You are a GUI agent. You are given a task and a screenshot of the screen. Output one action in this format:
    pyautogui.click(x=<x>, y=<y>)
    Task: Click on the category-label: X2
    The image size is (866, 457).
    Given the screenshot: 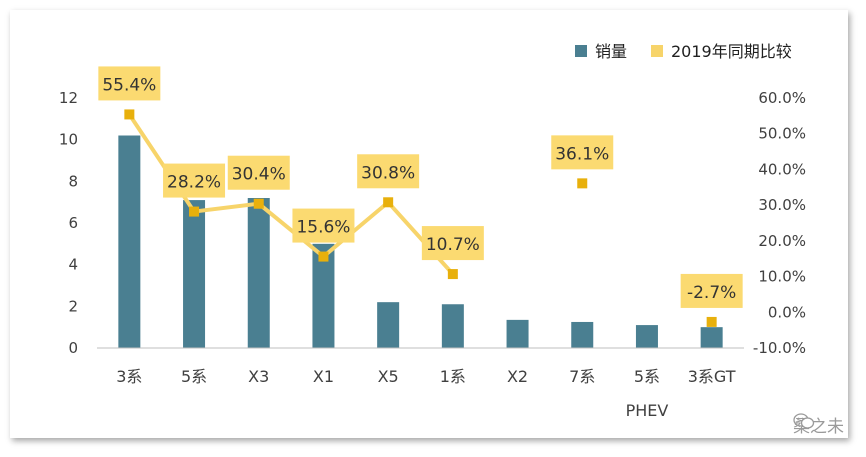 What is the action you would take?
    pyautogui.click(x=517, y=376)
    